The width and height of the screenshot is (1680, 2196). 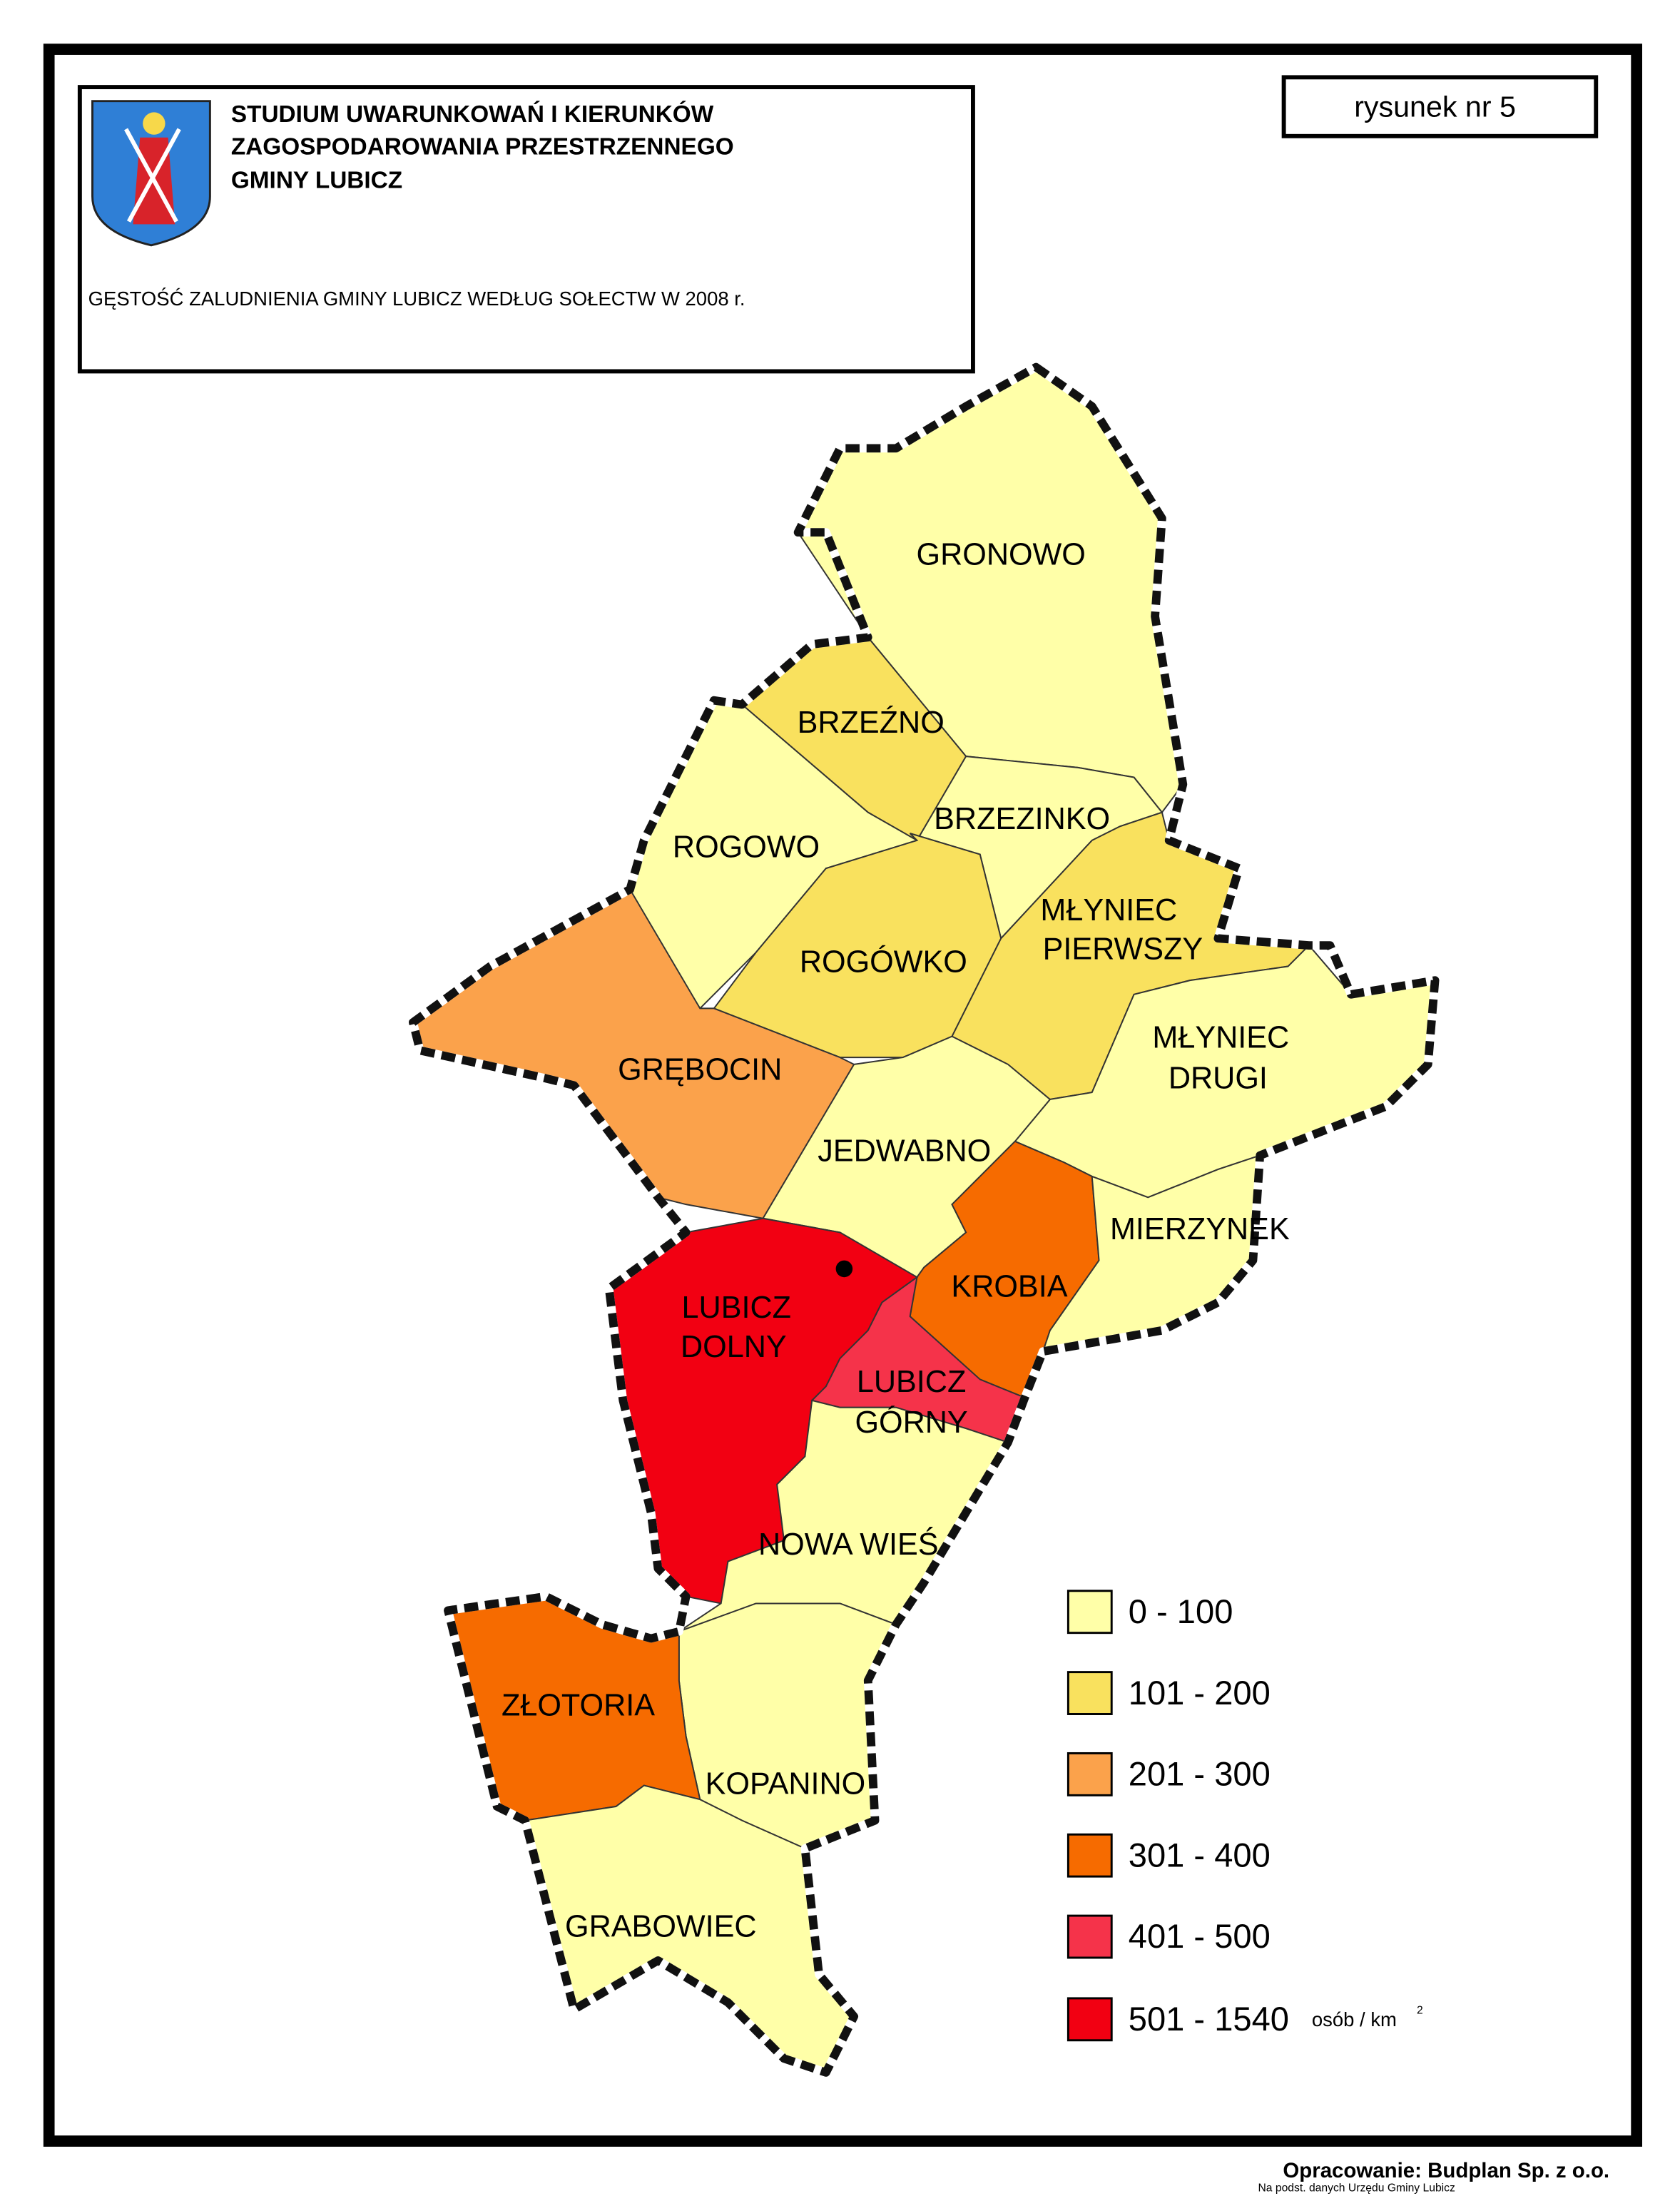 What do you see at coordinates (1200, 1774) in the screenshot?
I see `legend-label: 201 - 300` at bounding box center [1200, 1774].